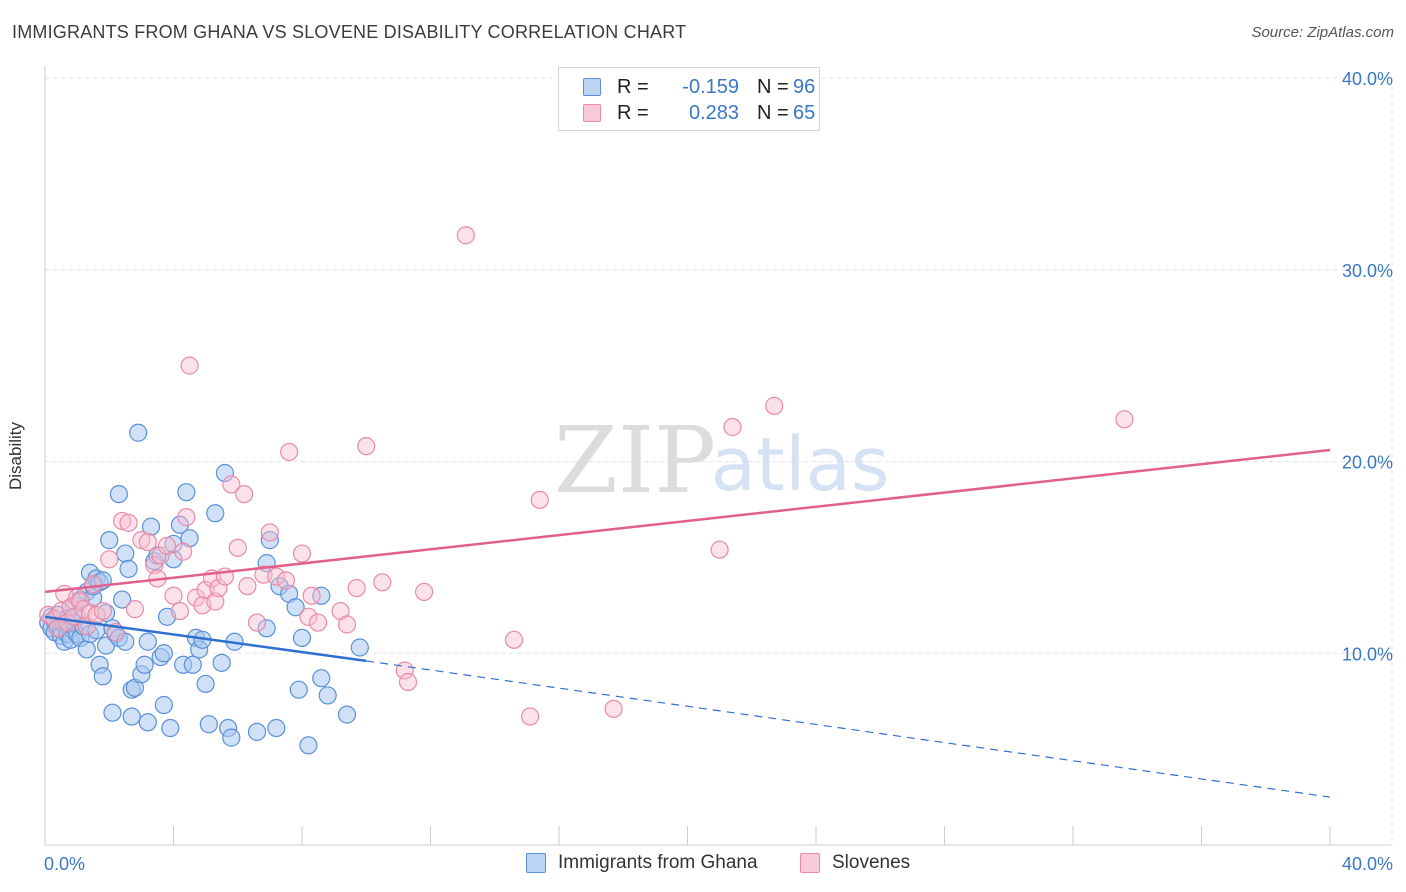  Describe the element at coordinates (635, 460) in the screenshot. I see `watermark-zip: ZIP` at that location.